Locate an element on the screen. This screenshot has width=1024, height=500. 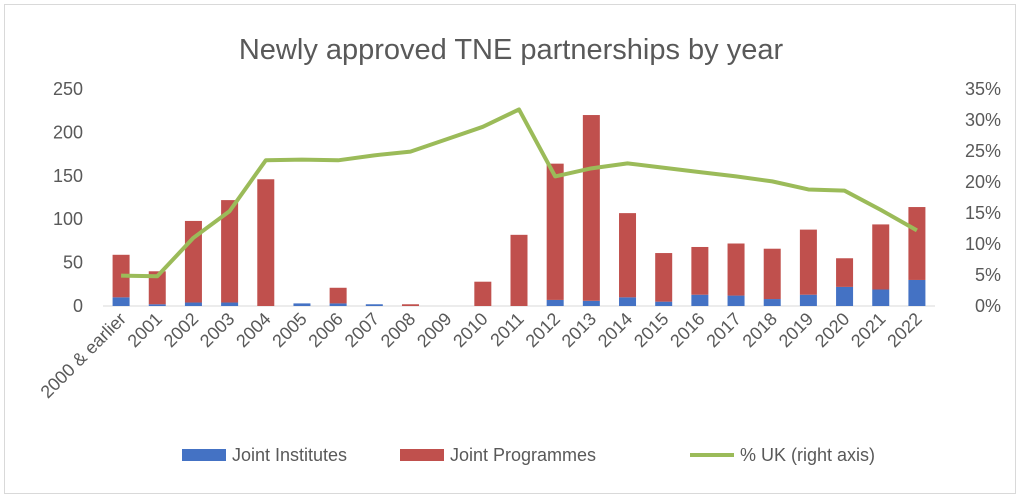
right-axis-tick-label: 35% is located at coordinates (983, 89).